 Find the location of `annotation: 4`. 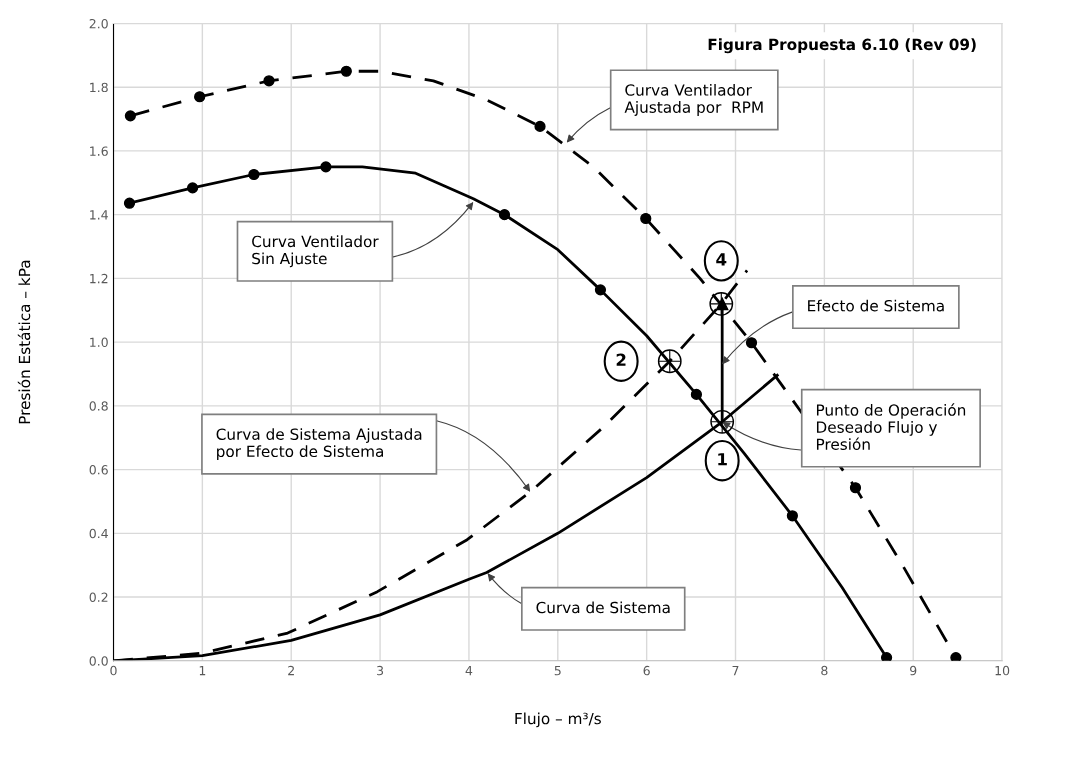

annotation: 4 is located at coordinates (721, 259).